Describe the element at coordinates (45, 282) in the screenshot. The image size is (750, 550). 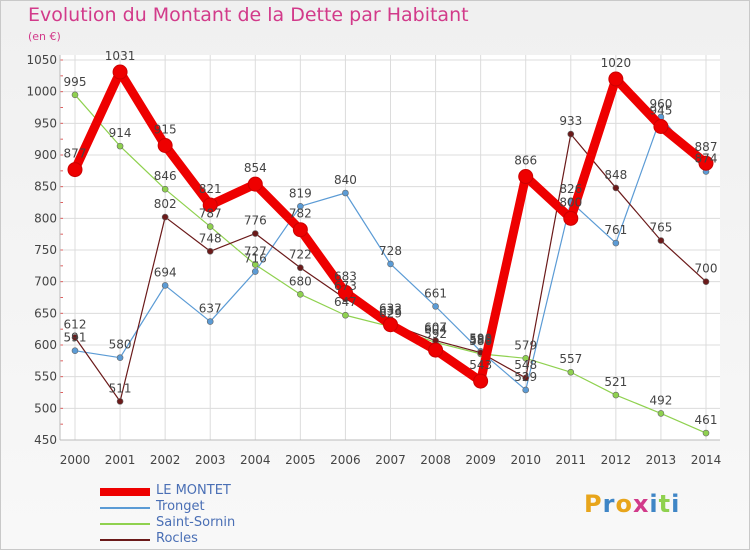
I see `y-tick-label: 700` at that location.